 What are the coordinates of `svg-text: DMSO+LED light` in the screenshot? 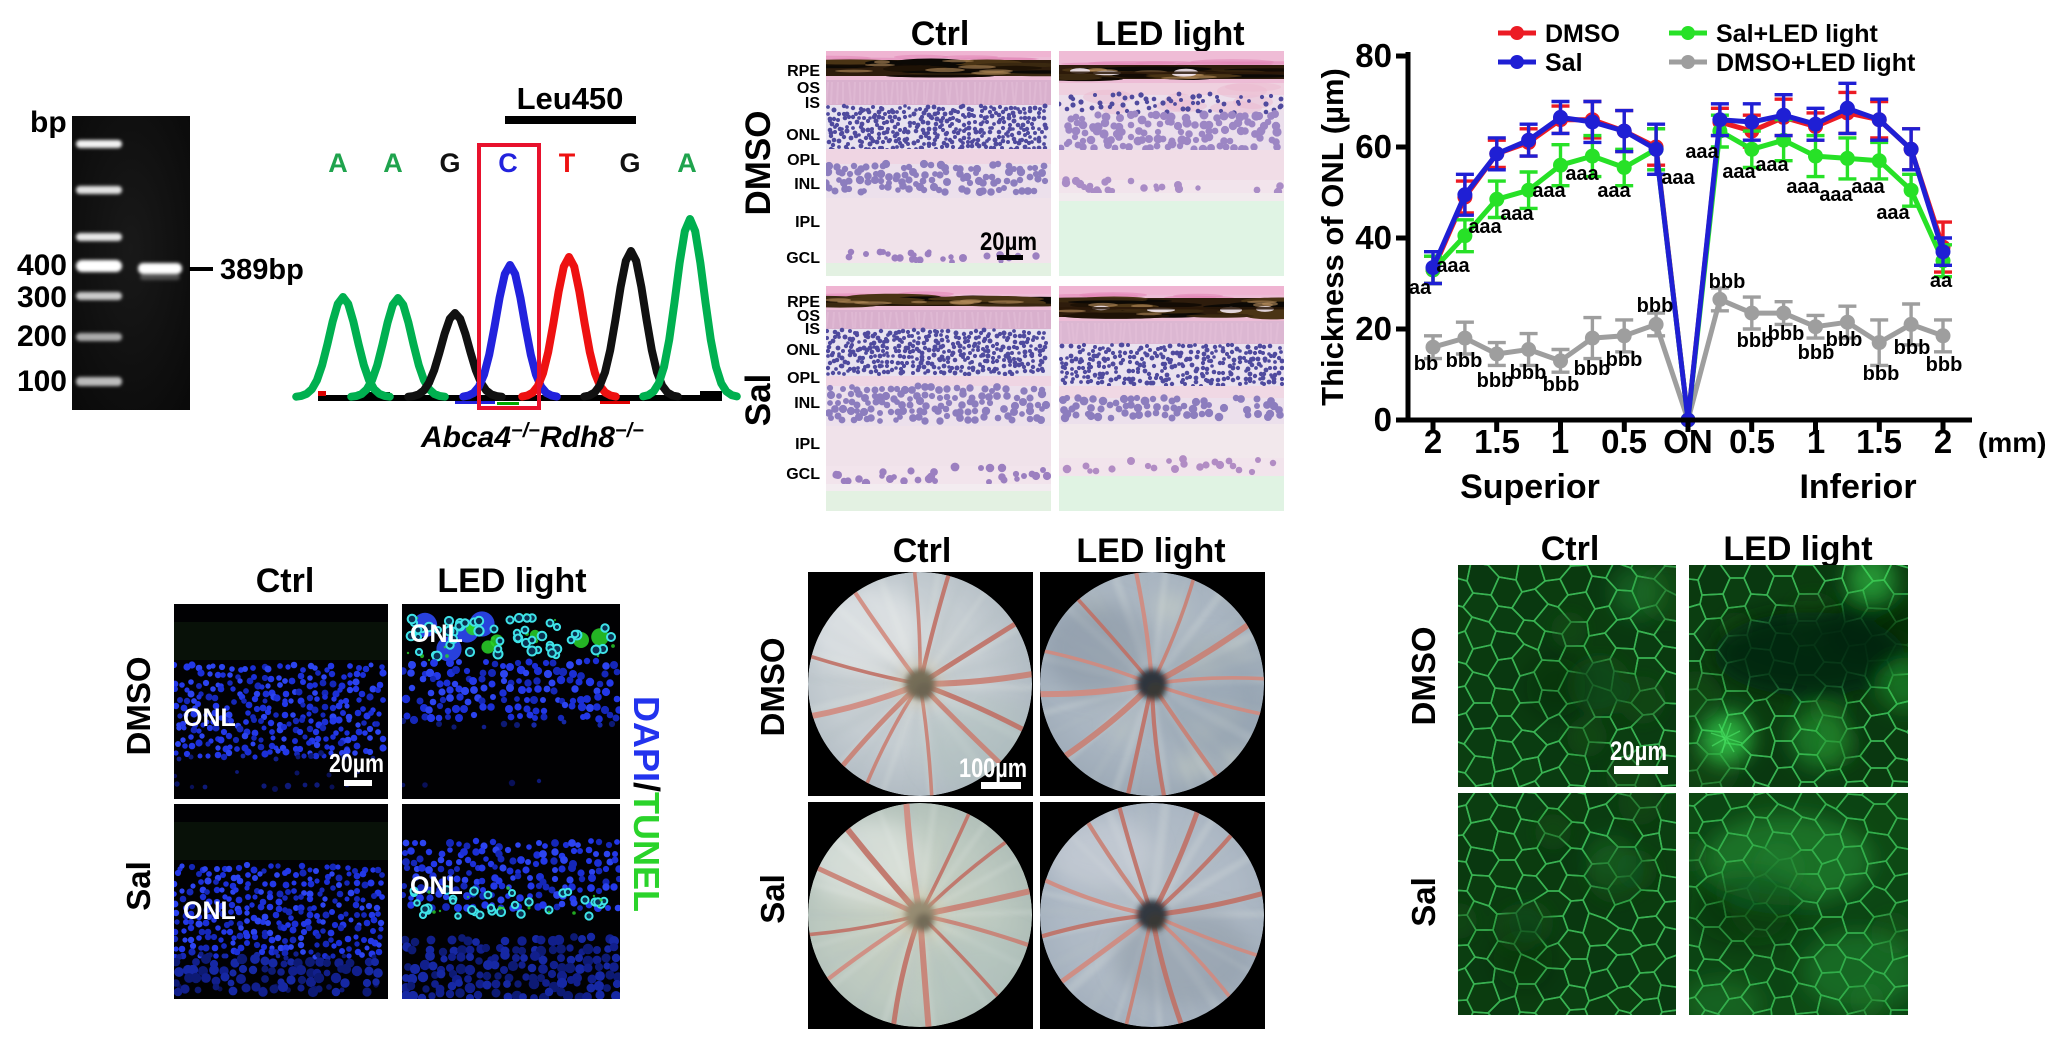 It's located at (1816, 63).